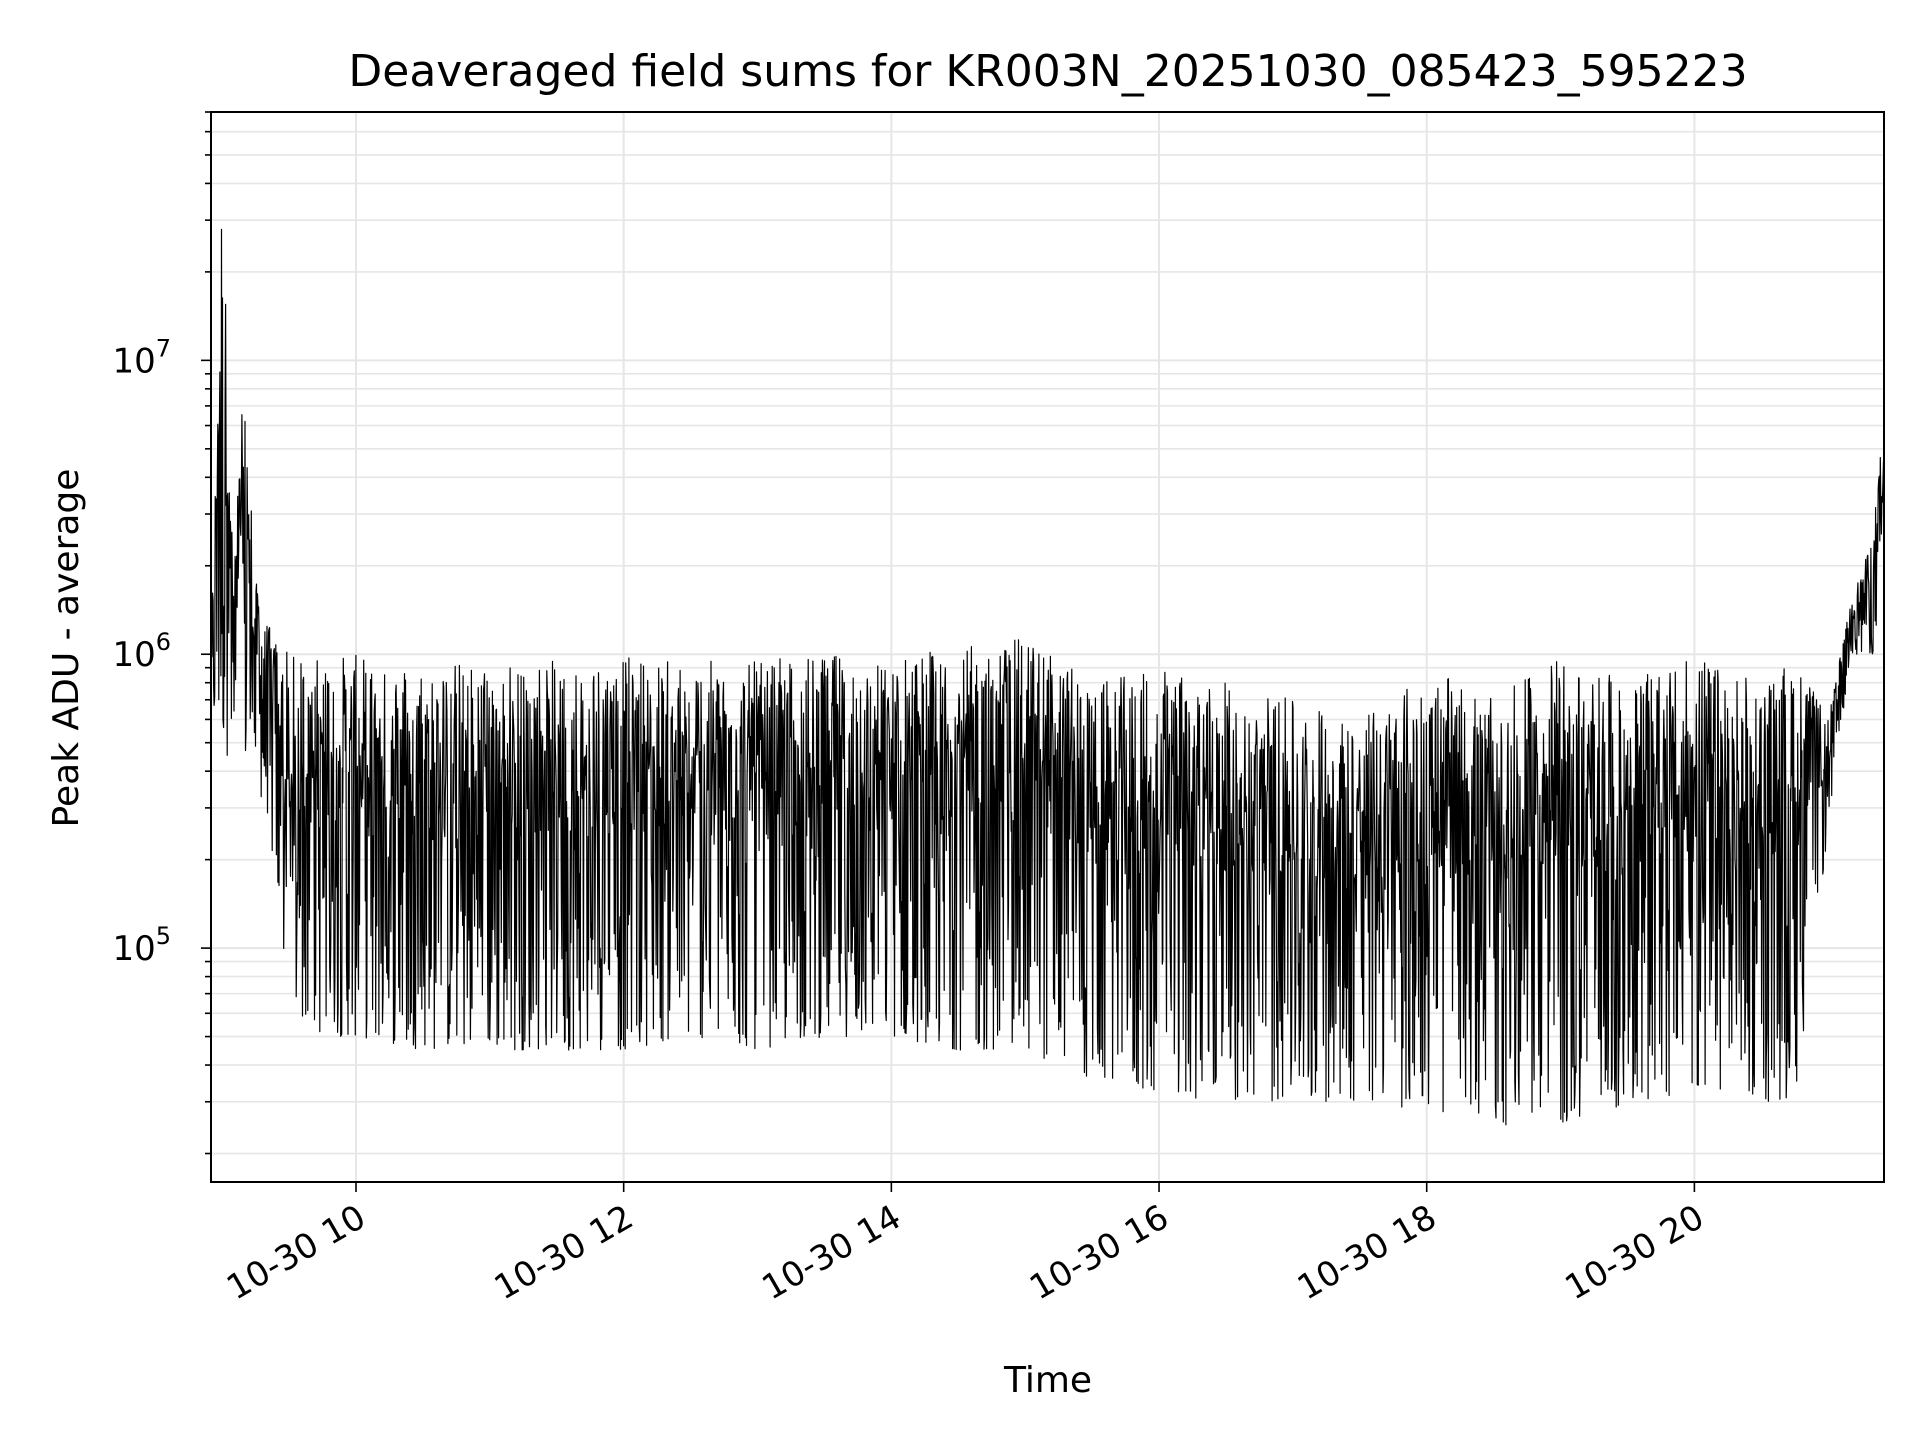 This screenshot has width=1920, height=1440. What do you see at coordinates (66, 648) in the screenshot?
I see `y-axis-label: Peak ADU - average` at bounding box center [66, 648].